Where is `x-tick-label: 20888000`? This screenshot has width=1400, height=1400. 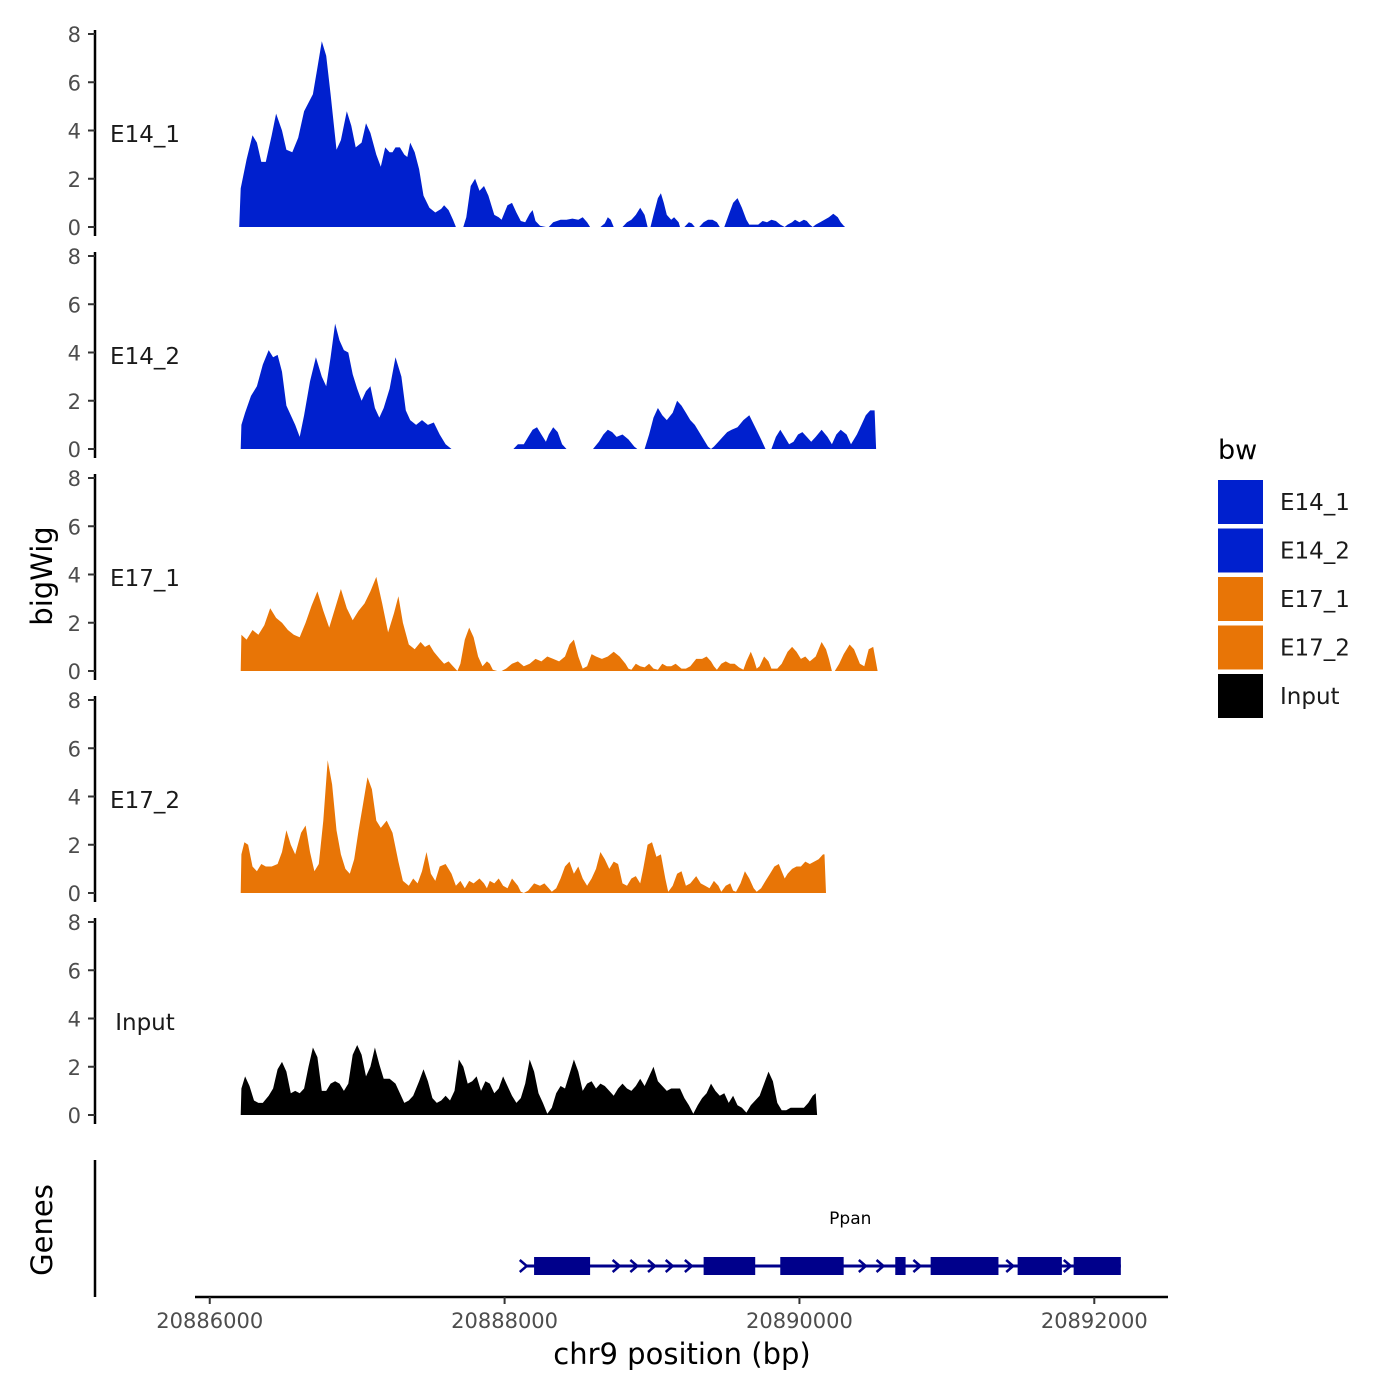
x-tick-label: 20888000 is located at coordinates (504, 1321).